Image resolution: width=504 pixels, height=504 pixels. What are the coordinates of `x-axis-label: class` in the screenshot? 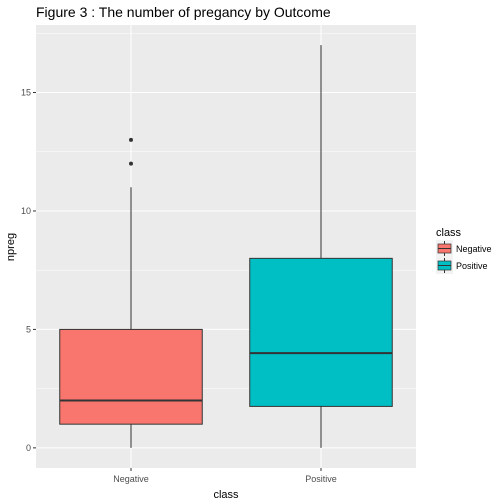 It's located at (226, 495).